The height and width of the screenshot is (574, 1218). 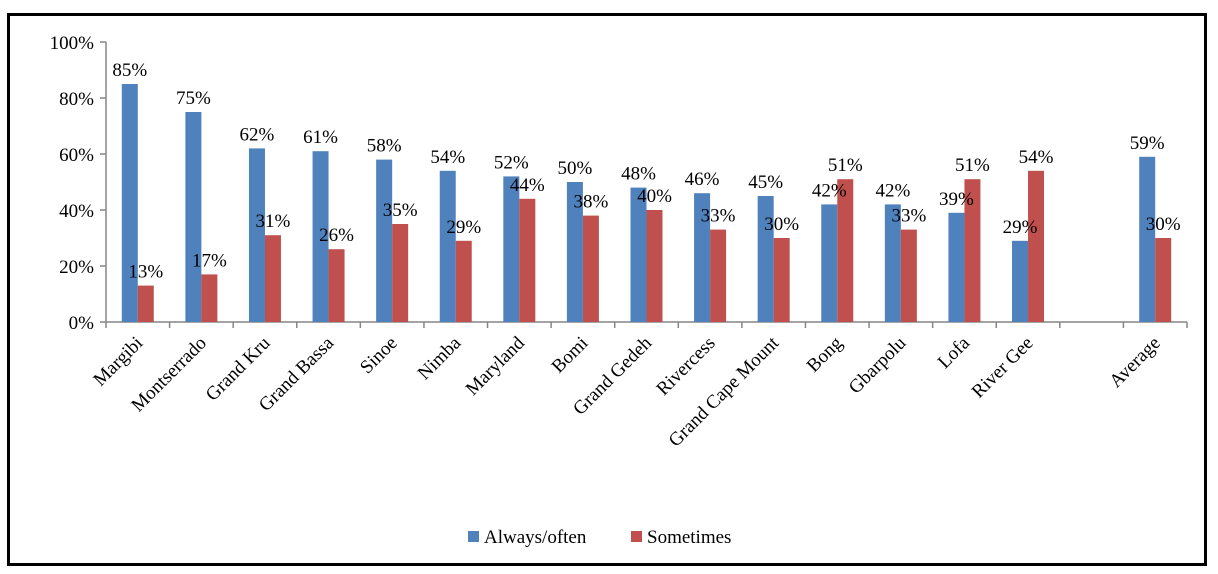 I want to click on category-label: Average, so click(x=1134, y=362).